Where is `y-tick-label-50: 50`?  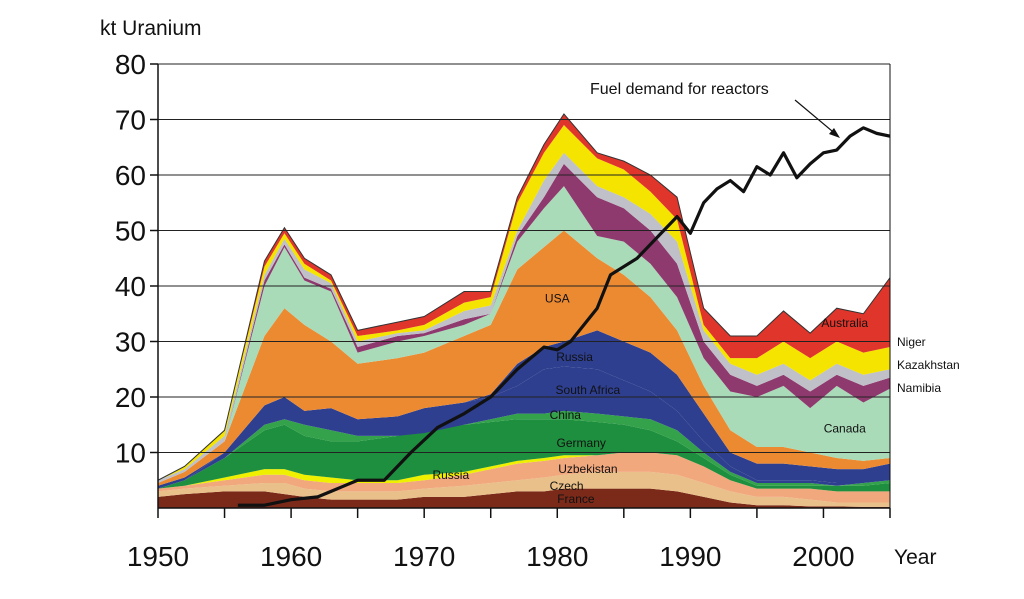 y-tick-label-50: 50 is located at coordinates (130, 231).